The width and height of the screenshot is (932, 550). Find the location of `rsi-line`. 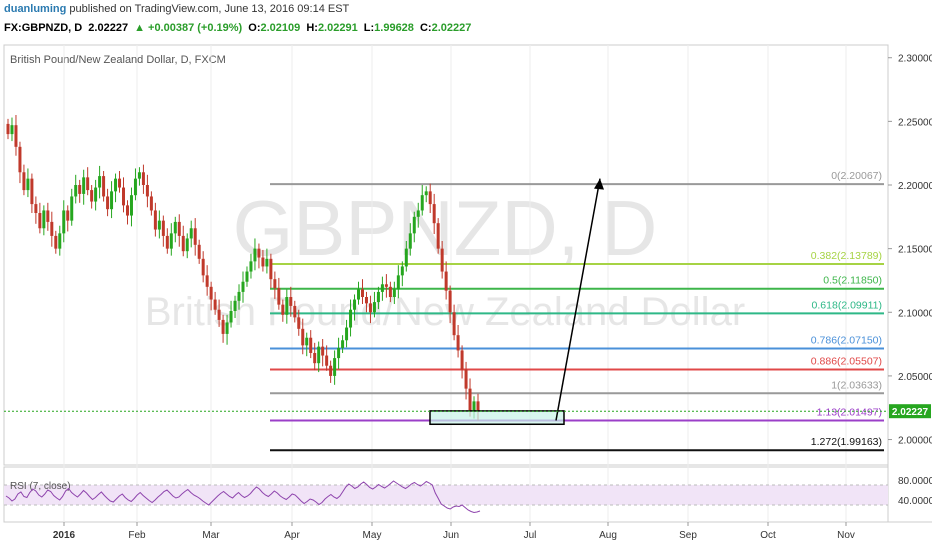

rsi-line is located at coordinates (243, 497).